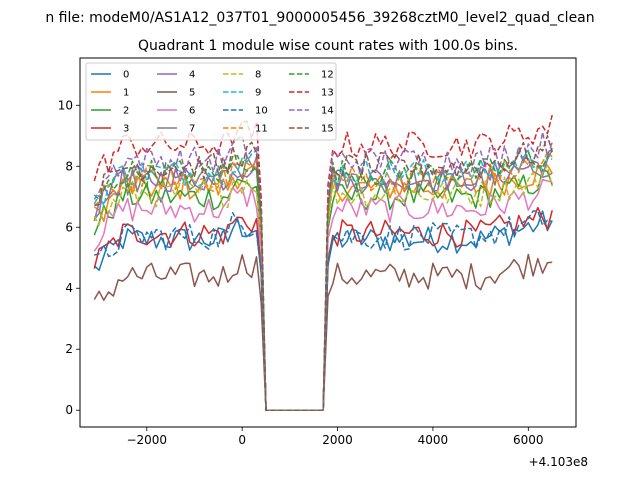 The image size is (640, 480). Describe the element at coordinates (242, 440) in the screenshot. I see `x-tick-label: 0` at that location.